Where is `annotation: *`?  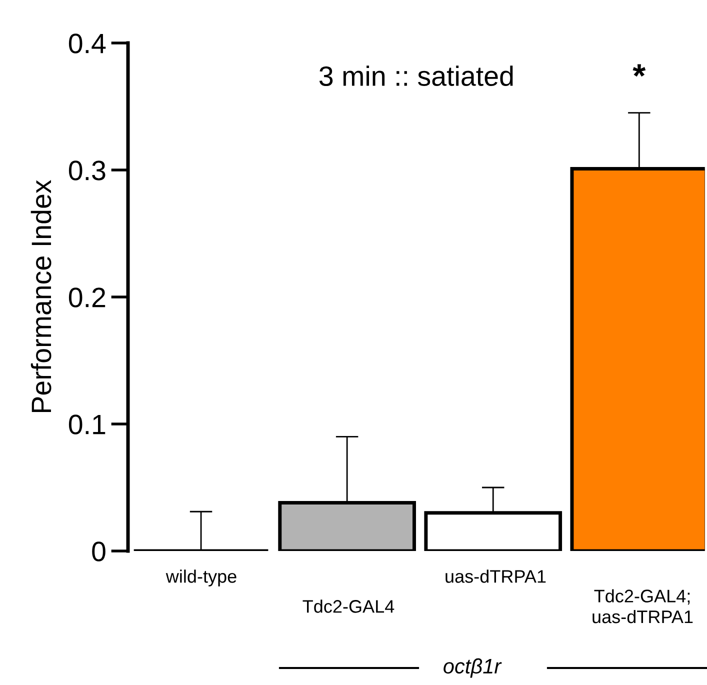
annotation: * is located at coordinates (639, 70).